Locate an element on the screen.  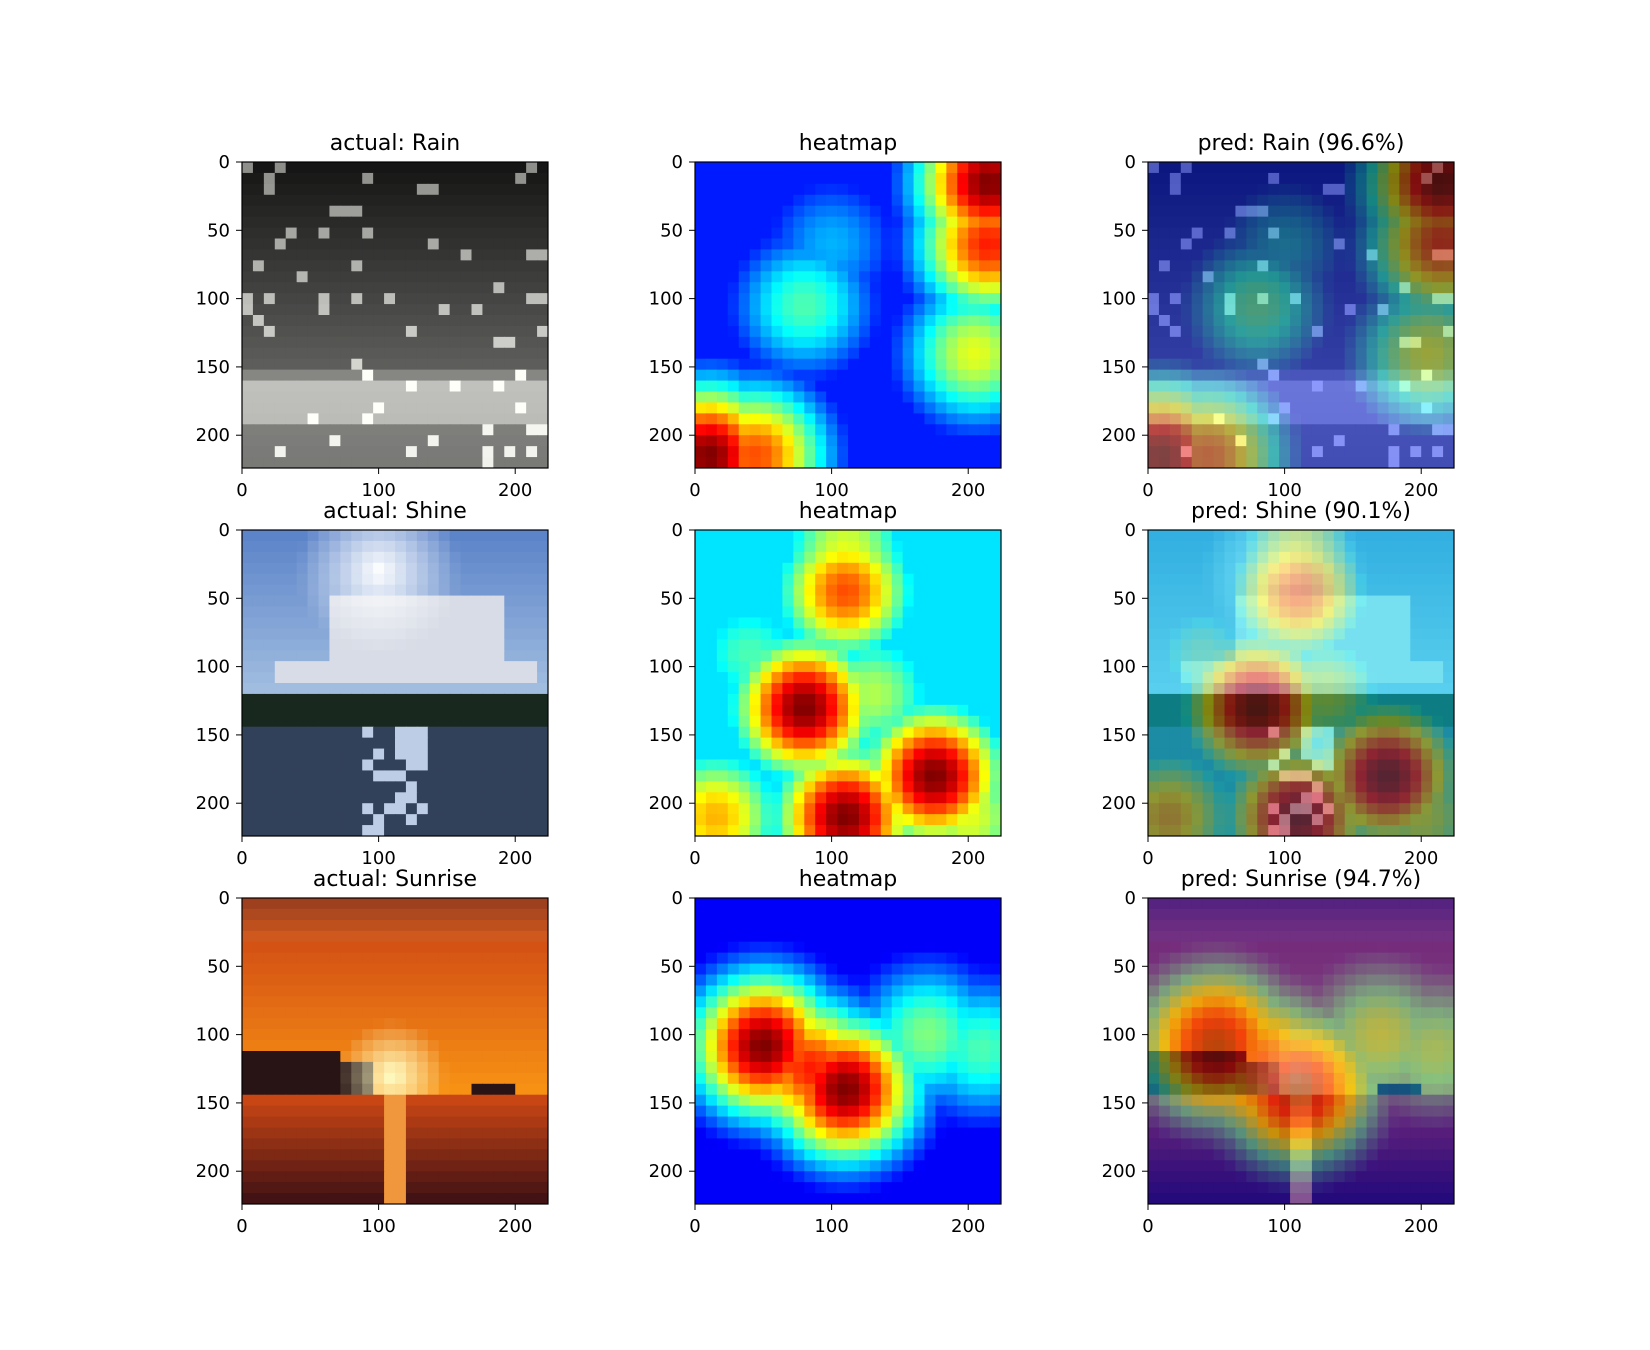
axes-frame is located at coordinates (395, 683).